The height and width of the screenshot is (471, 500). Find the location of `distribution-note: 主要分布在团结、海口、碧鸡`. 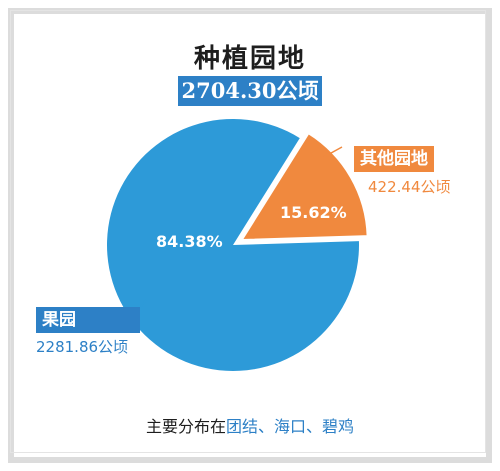

distribution-note: 主要分布在团结、海口、碧鸡 is located at coordinates (250, 425).